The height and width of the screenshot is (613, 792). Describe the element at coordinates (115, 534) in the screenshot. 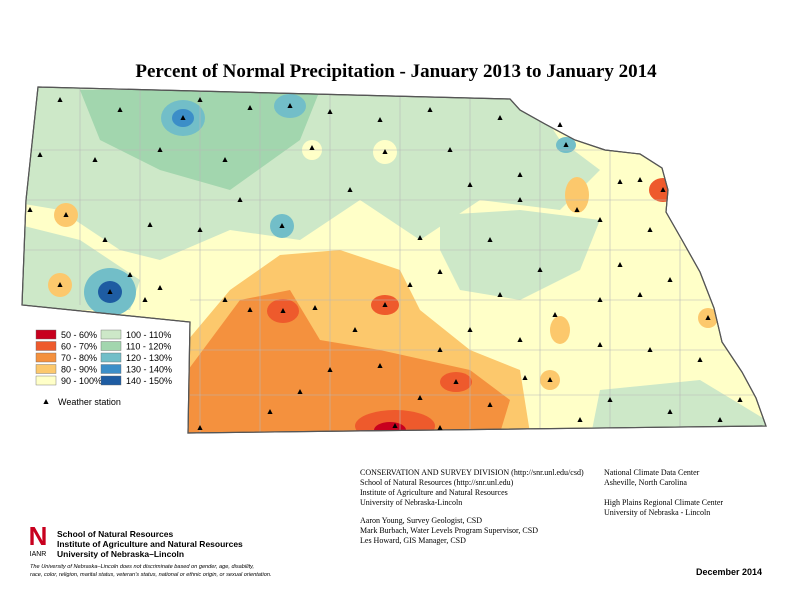

I see `logo-line: School of Natural Resources` at that location.